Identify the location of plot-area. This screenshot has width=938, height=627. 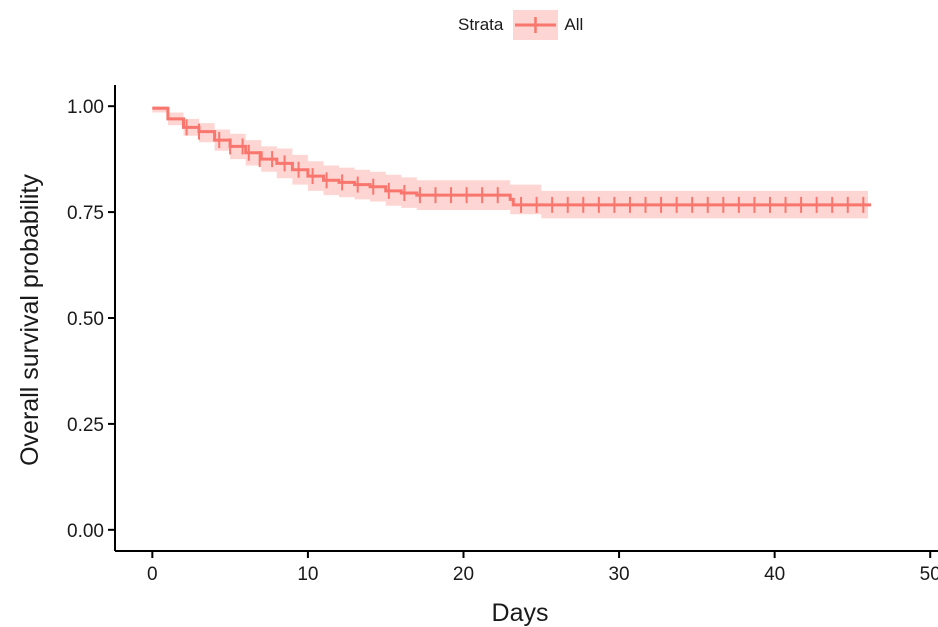
(512, 162).